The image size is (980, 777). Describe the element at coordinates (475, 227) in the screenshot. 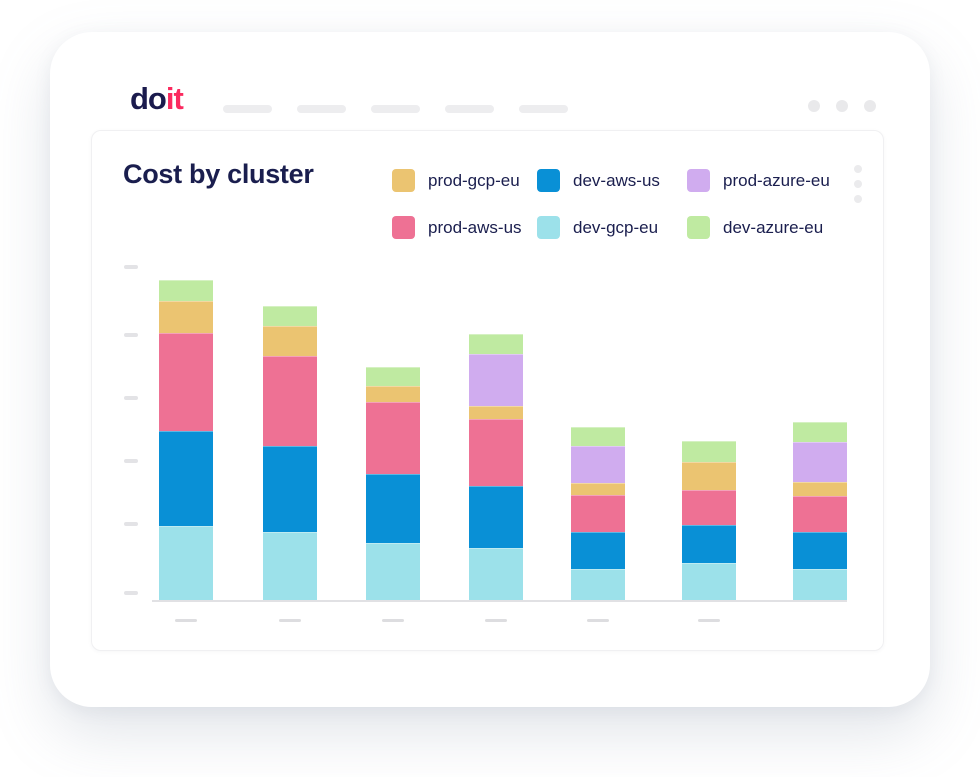

I see `legend-label: prod-aws-us` at that location.